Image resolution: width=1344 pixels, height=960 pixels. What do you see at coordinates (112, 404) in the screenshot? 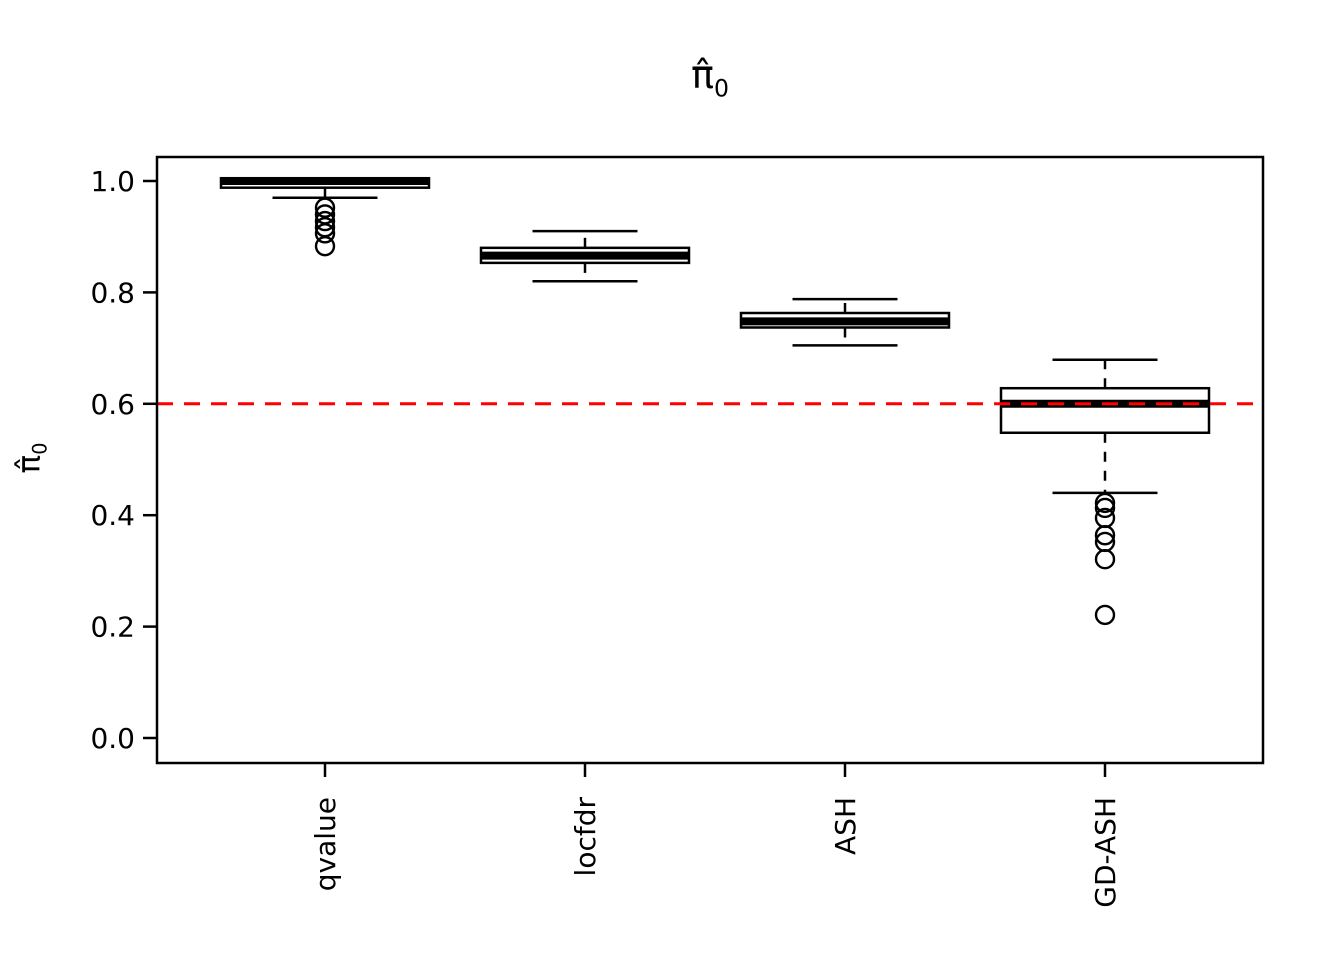
I see `y-tick-label: 0.6` at bounding box center [112, 404].